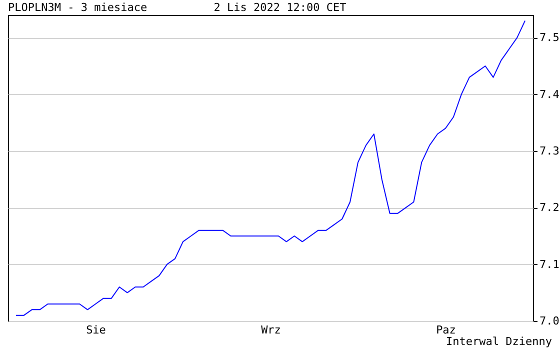 The image size is (560, 350). What do you see at coordinates (550, 264) in the screenshot?
I see `y-tick-label: 7.1` at bounding box center [550, 264].